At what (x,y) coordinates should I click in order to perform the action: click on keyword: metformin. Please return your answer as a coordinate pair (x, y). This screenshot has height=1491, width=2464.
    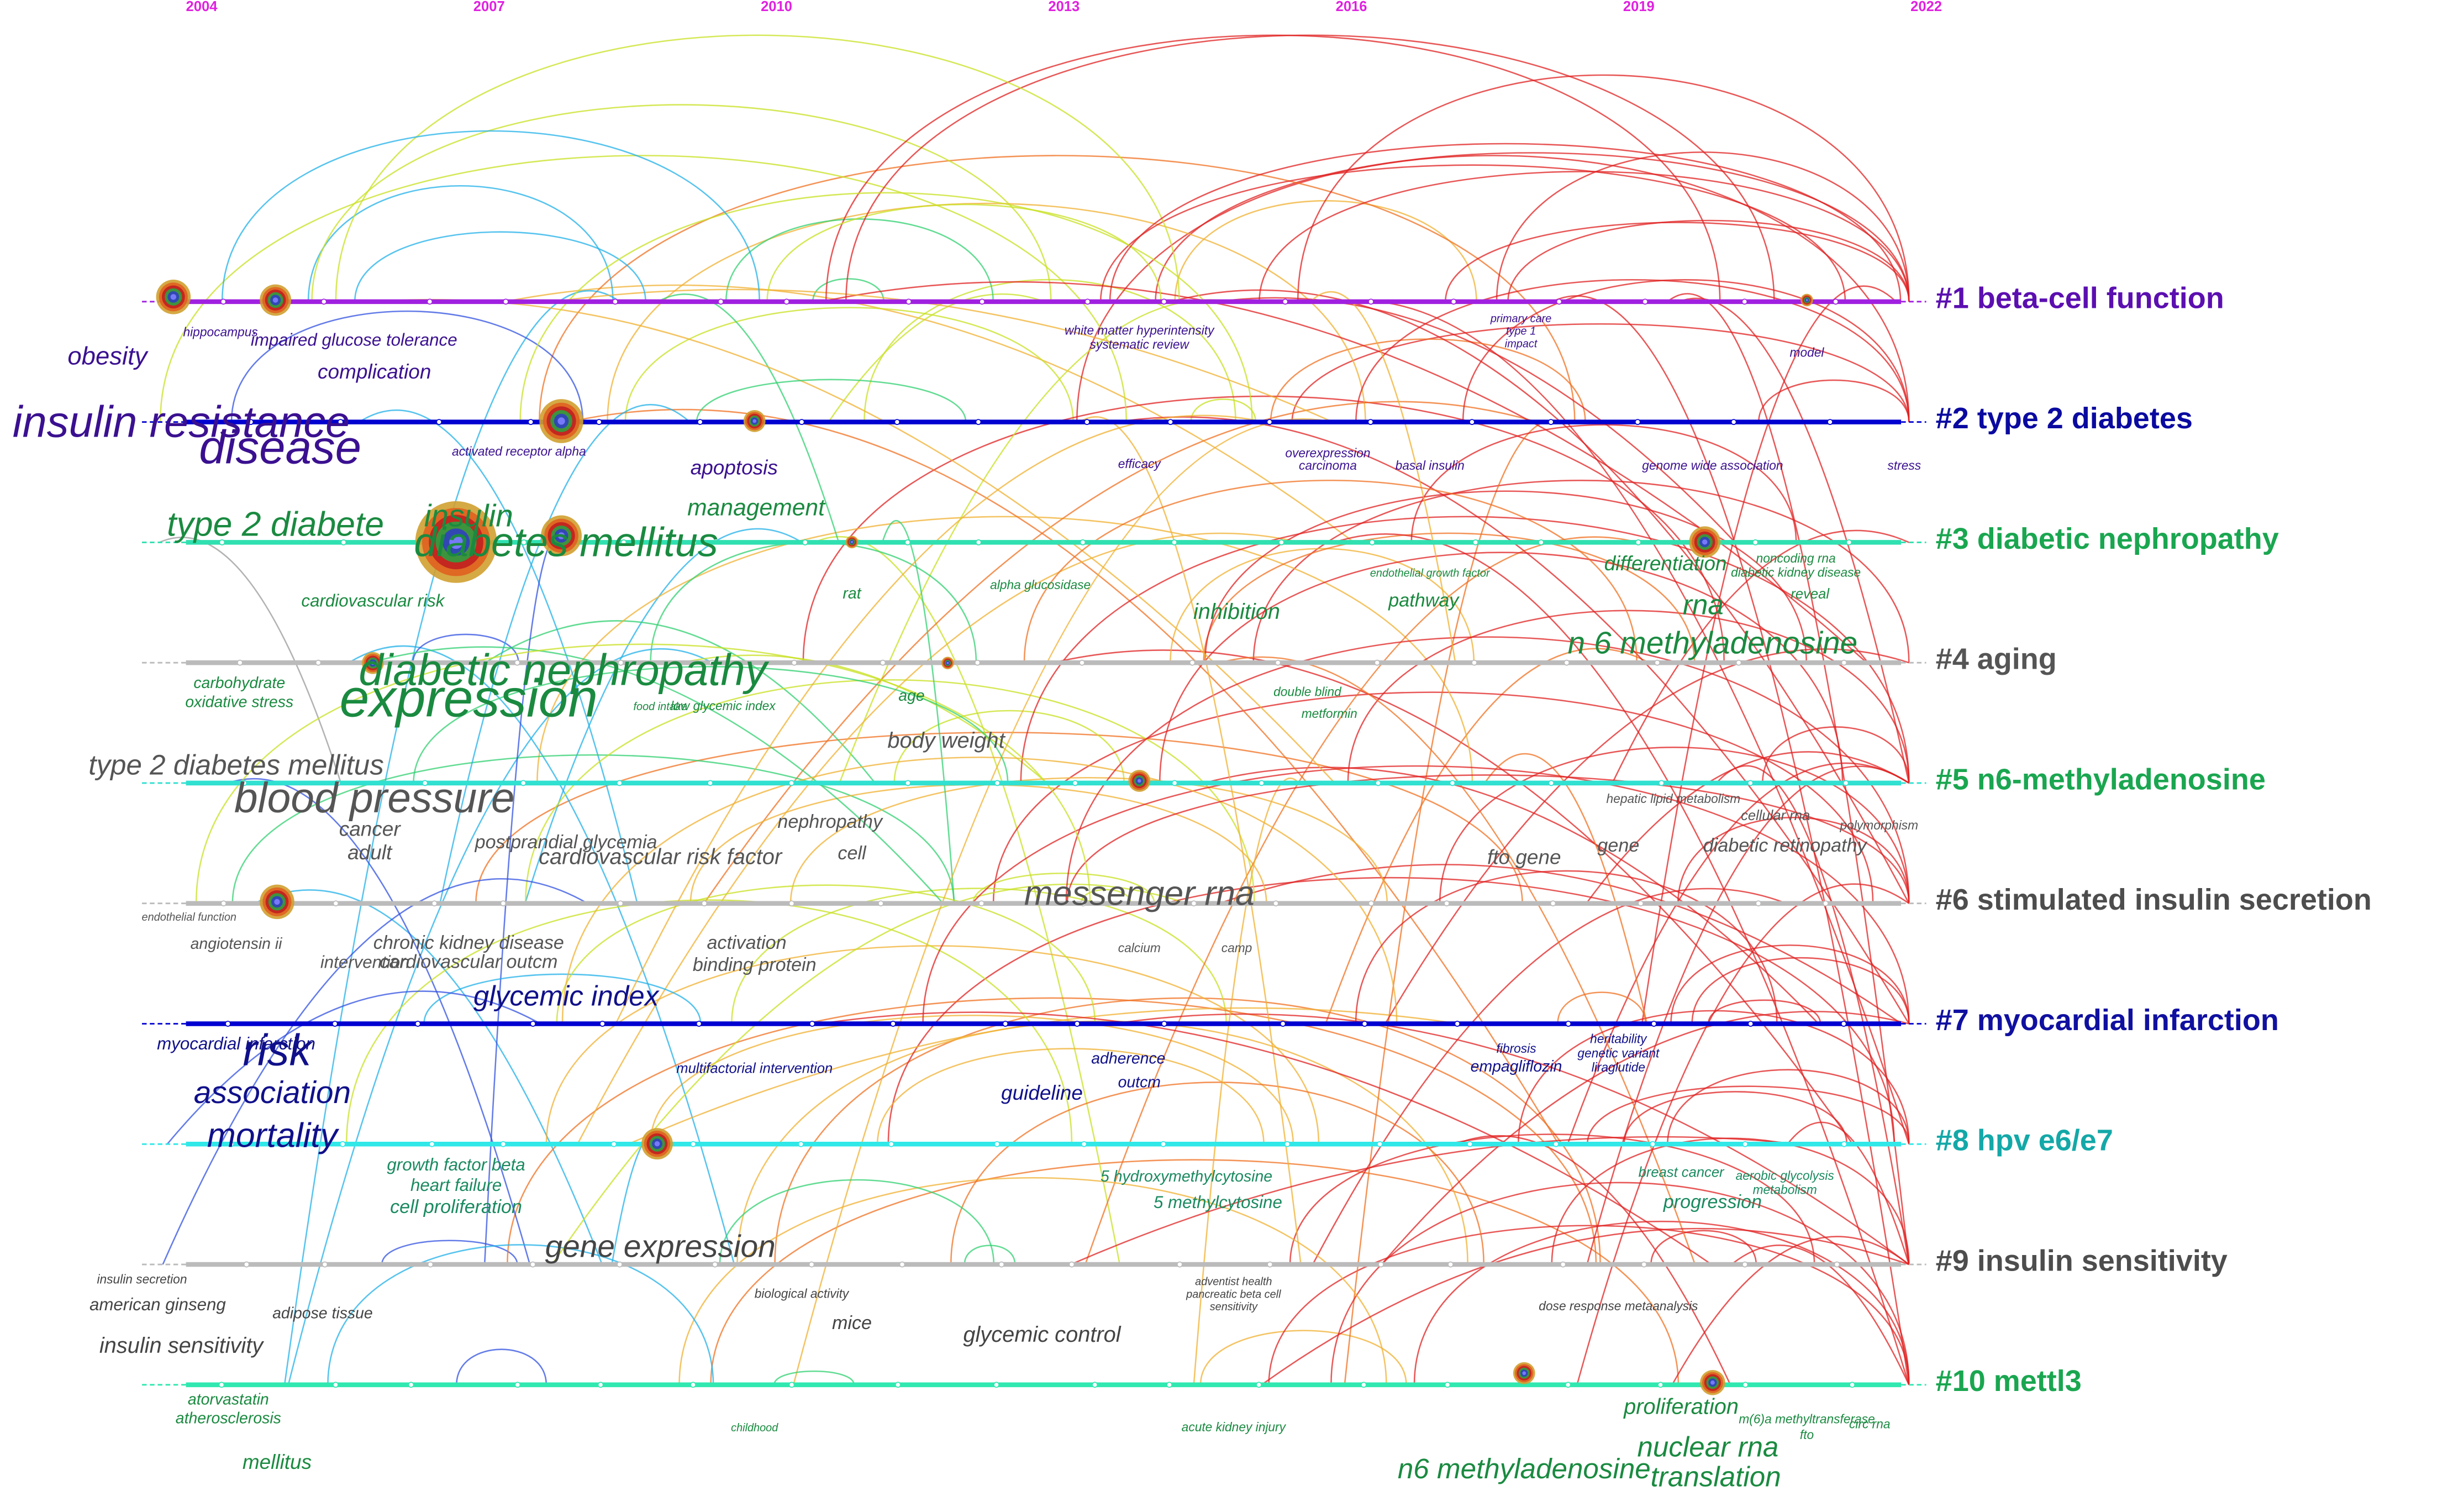
    Looking at the image, I should click on (1329, 713).